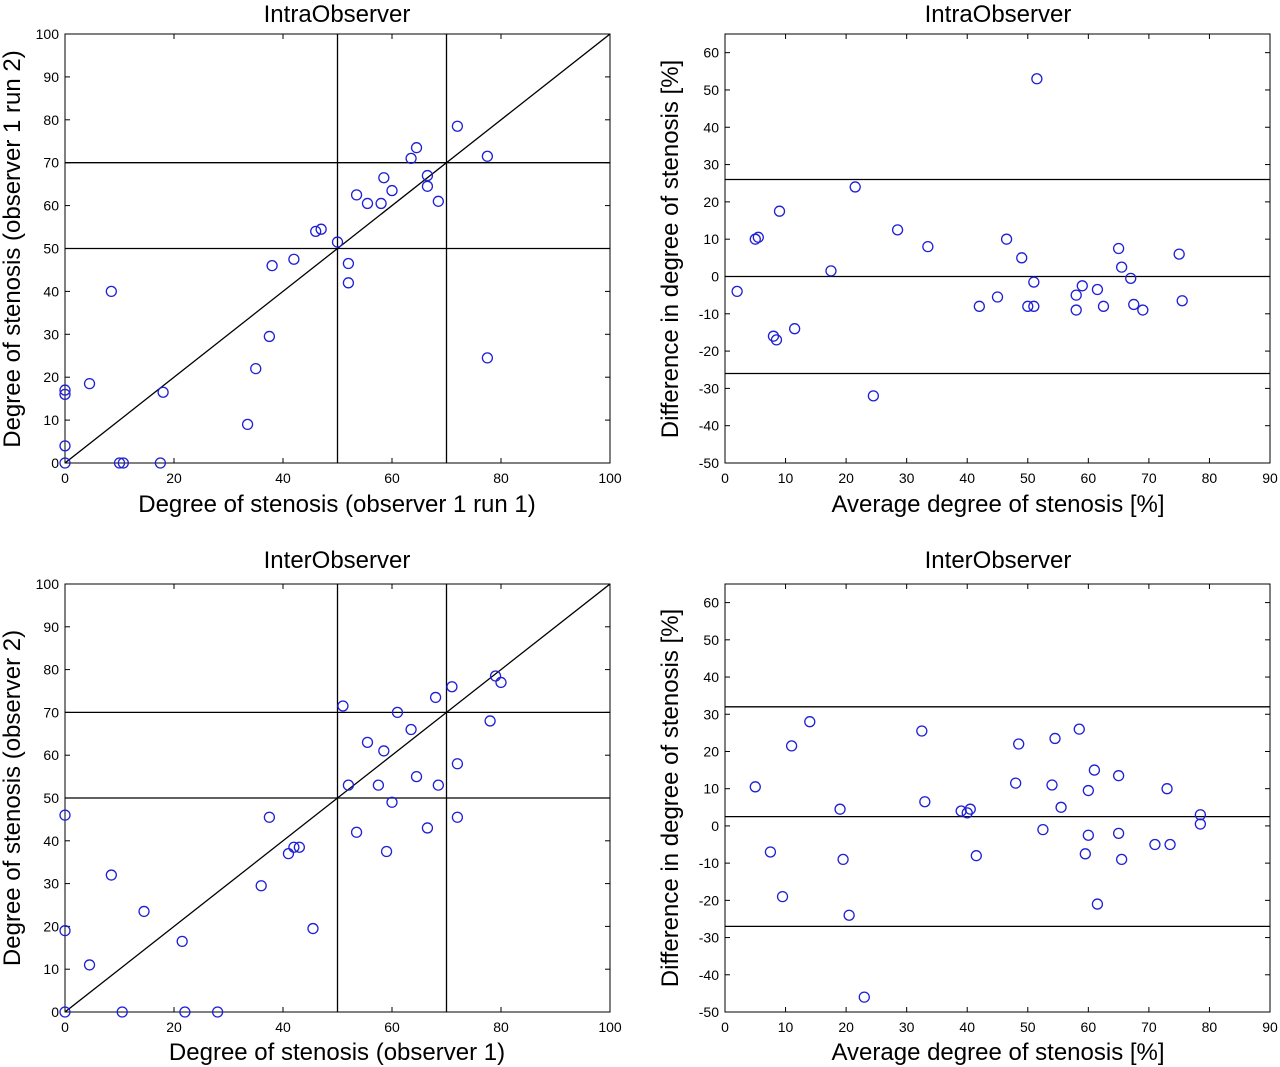 This screenshot has width=1280, height=1067. I want to click on y-axis-label: Degree of stenosis (observer 2), so click(13, 798).